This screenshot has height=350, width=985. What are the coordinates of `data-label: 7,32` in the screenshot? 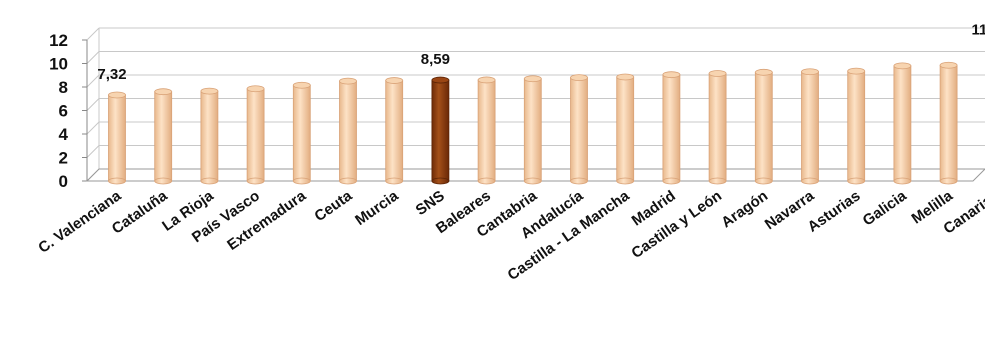 It's located at (111, 74).